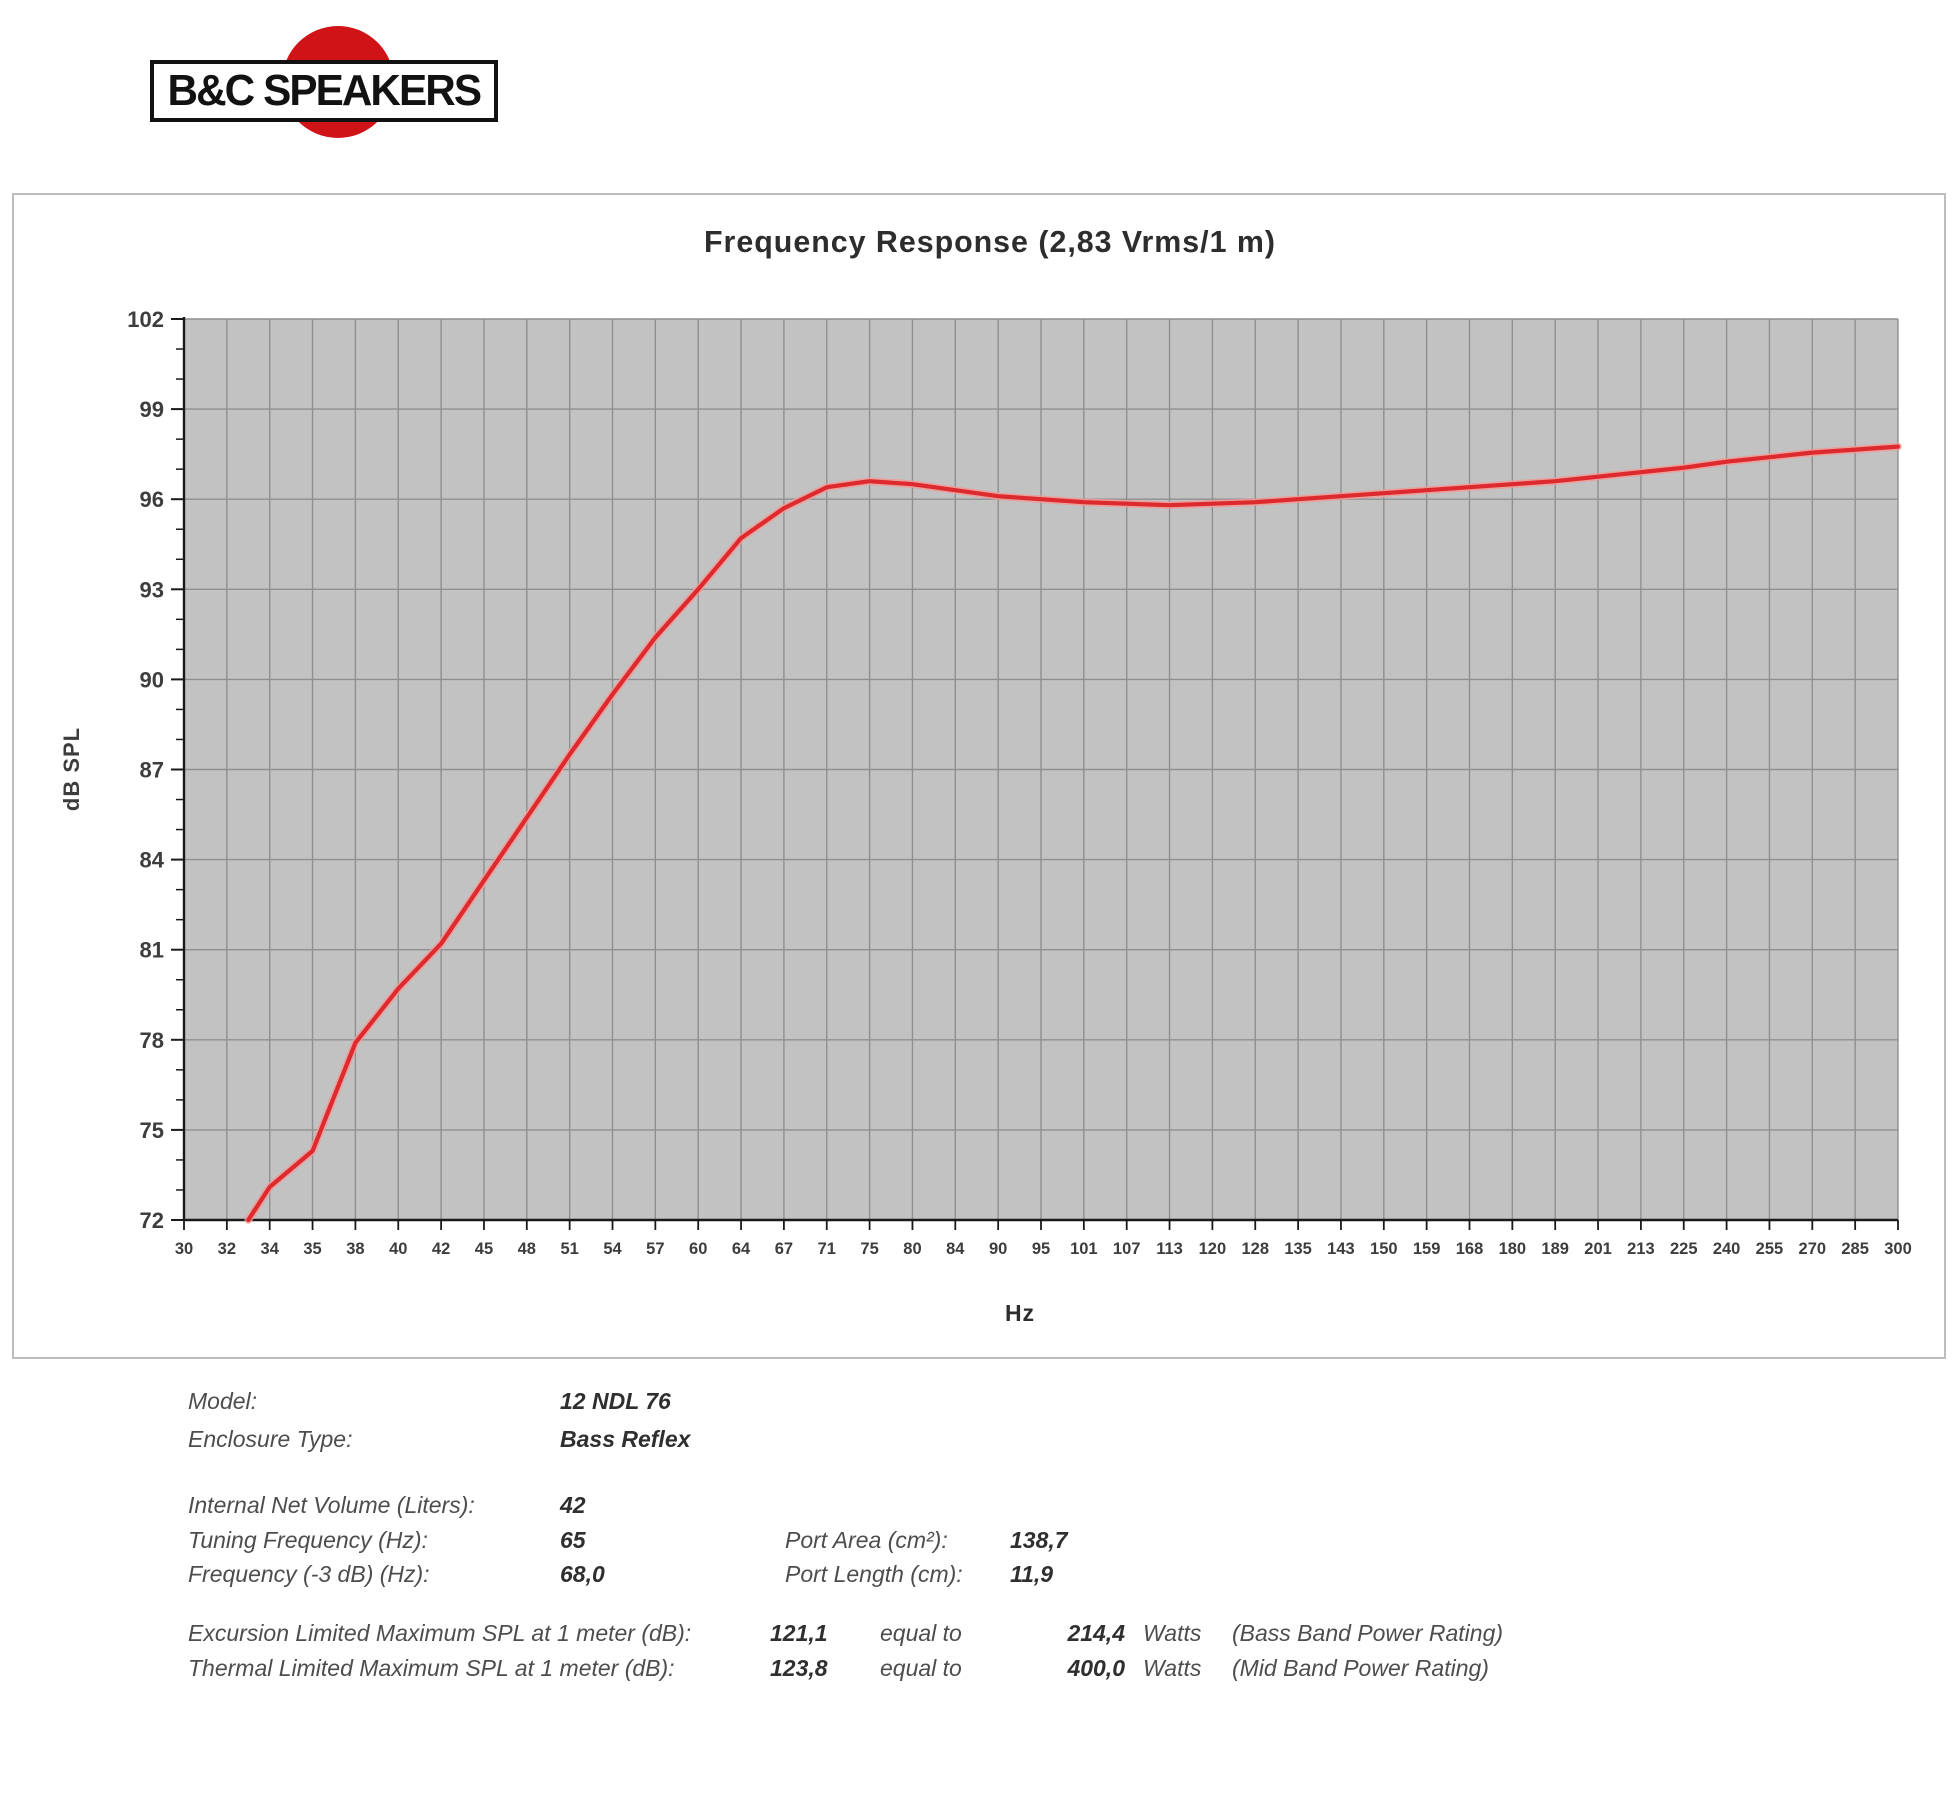 This screenshot has height=1800, width=1956. Describe the element at coordinates (569, 1249) in the screenshot. I see `x-tick-label: 51` at that location.